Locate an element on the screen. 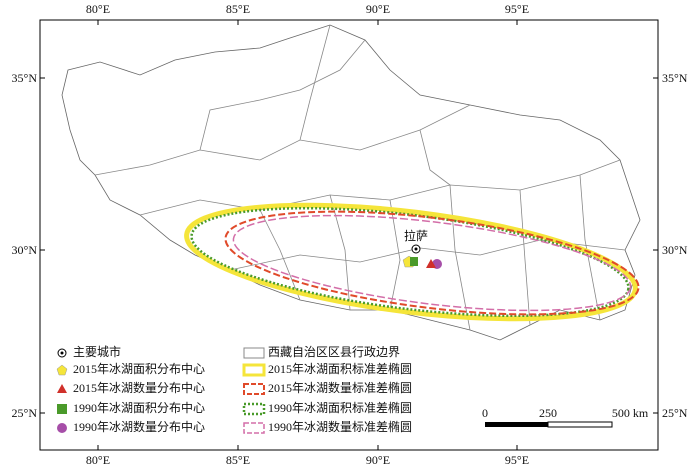 The height and width of the screenshot is (475, 700). legend-label: 2015年冰湖数量标准差椭圆 is located at coordinates (340, 387).